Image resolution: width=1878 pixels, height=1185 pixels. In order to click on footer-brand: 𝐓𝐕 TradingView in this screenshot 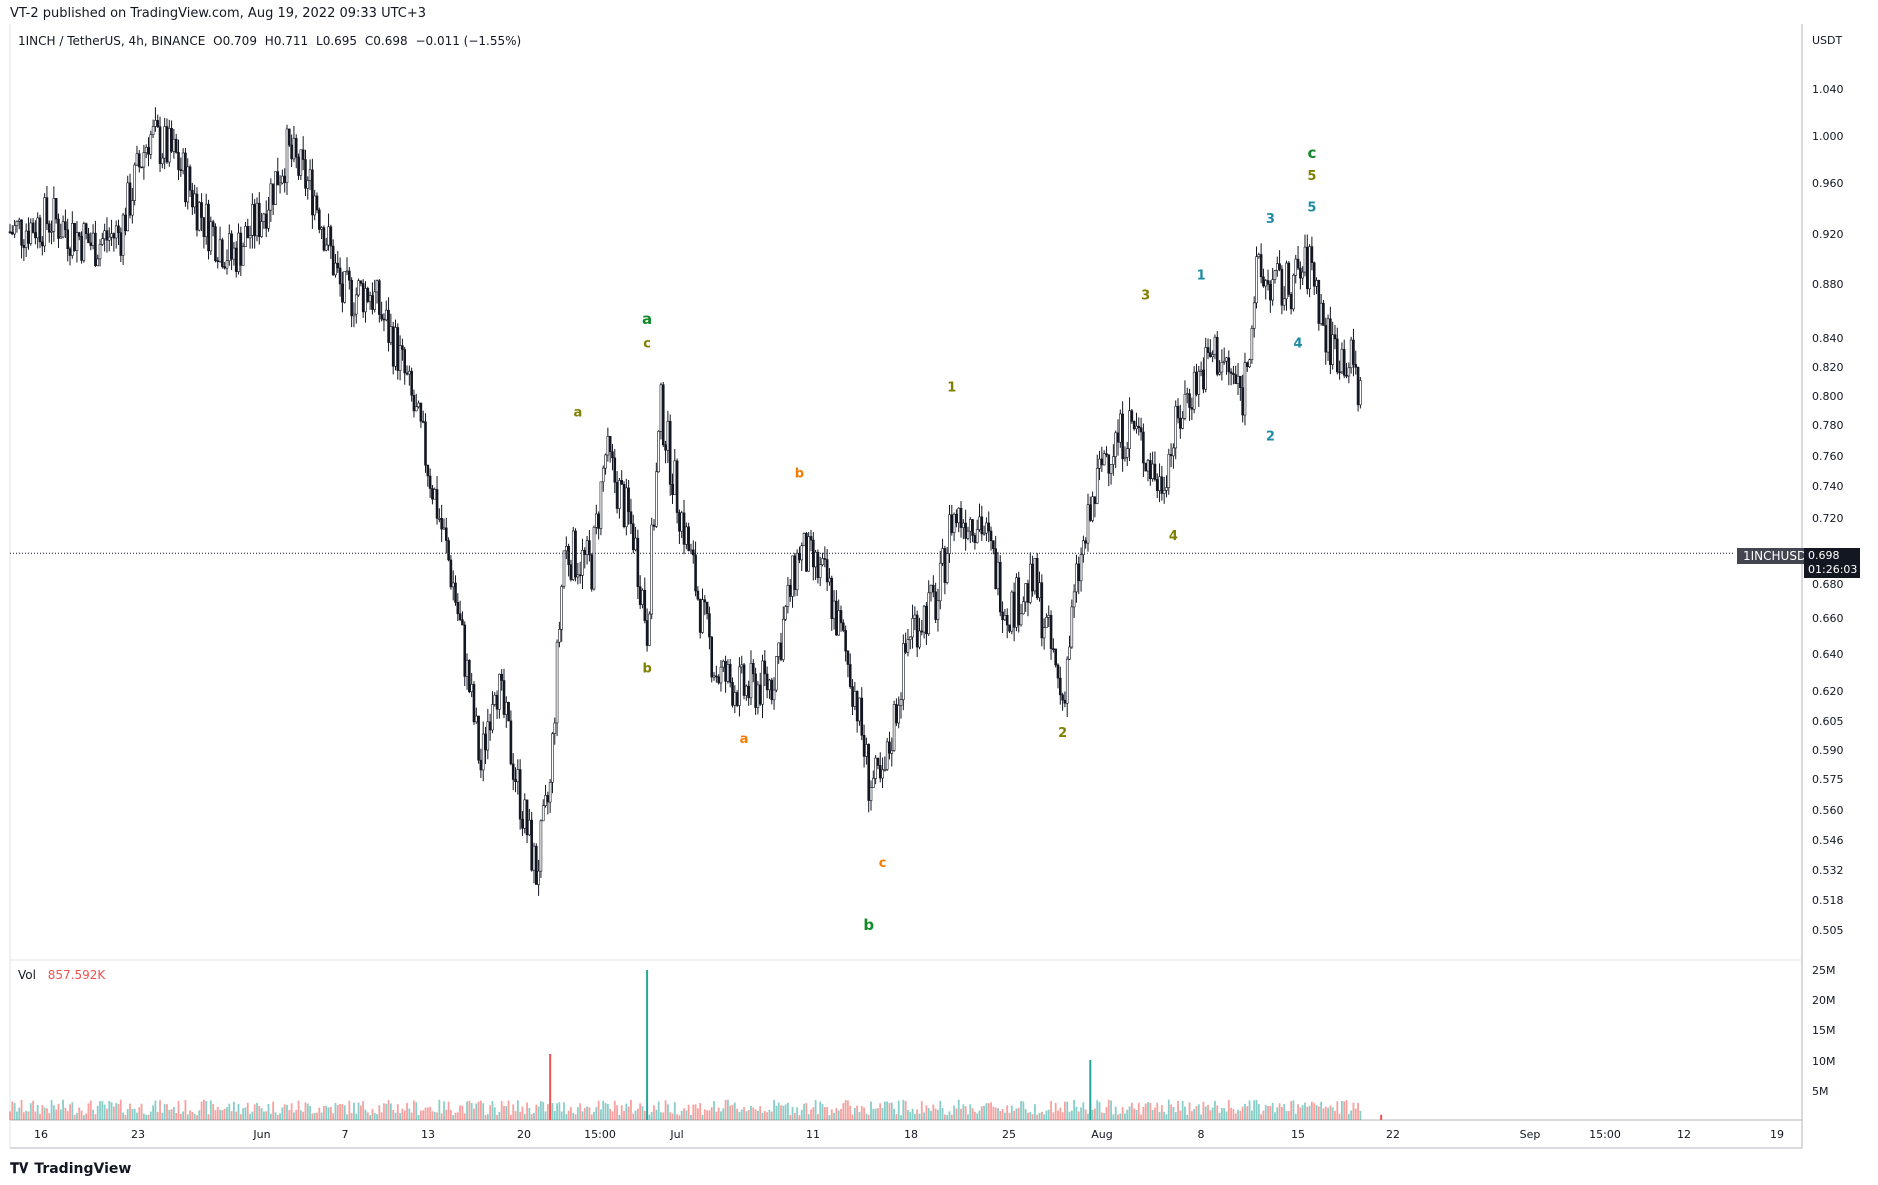, I will do `click(70, 1169)`.